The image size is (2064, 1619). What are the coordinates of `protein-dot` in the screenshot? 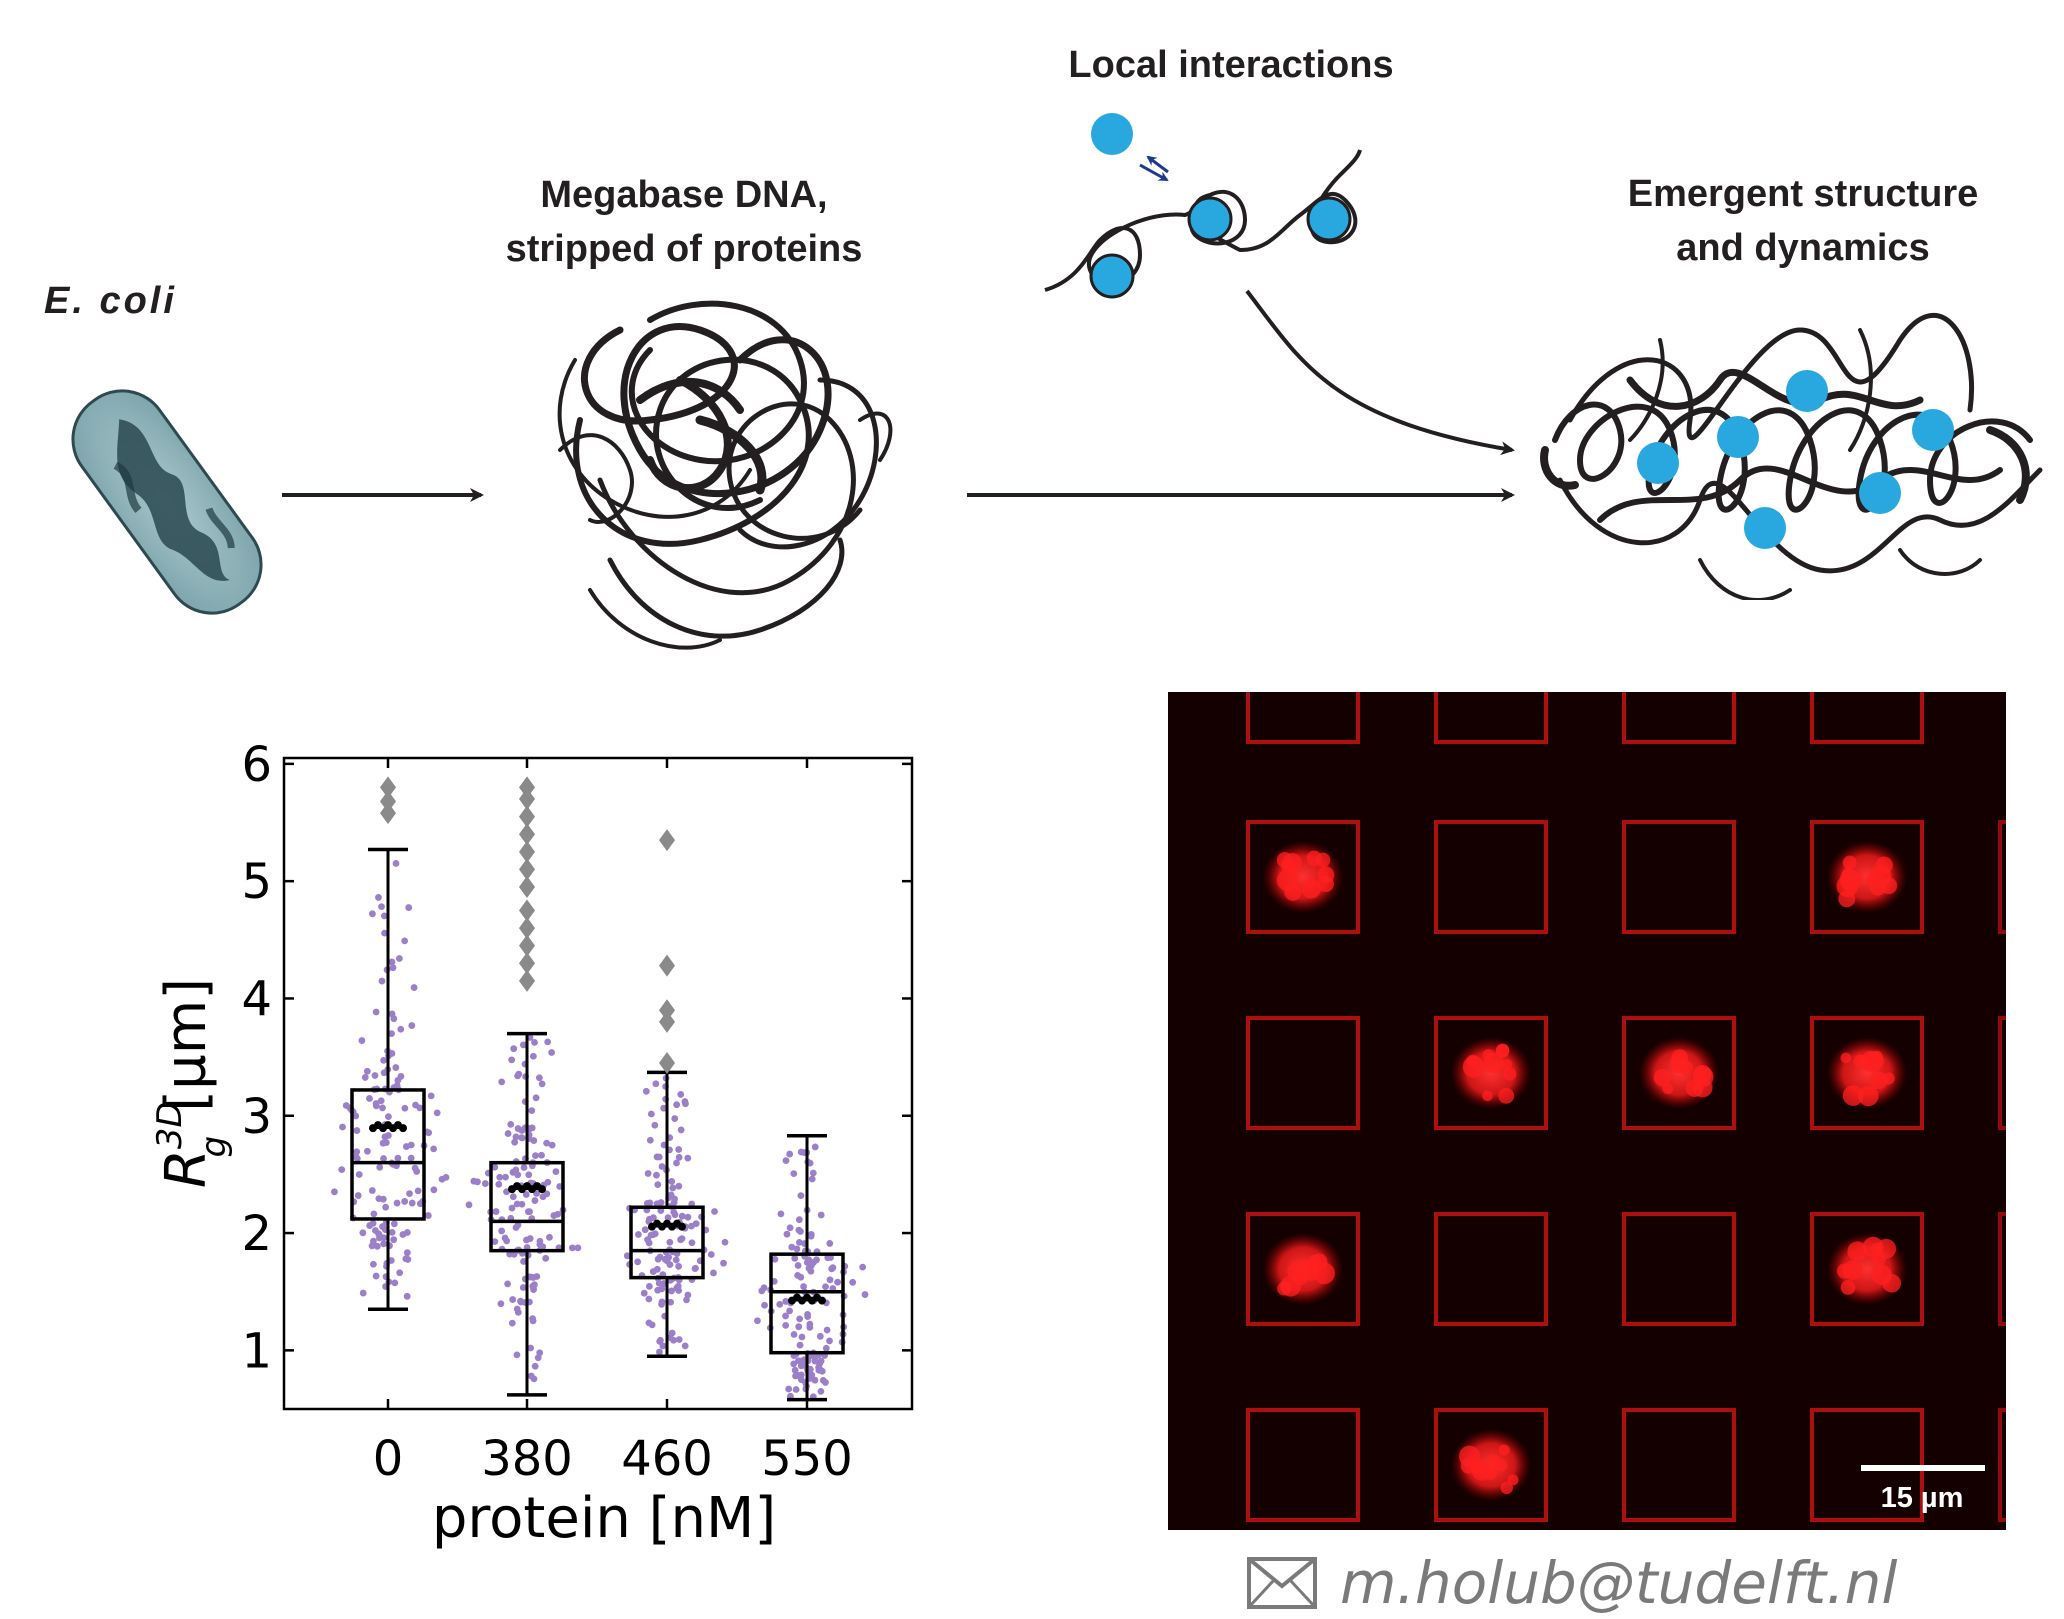 It's located at (1738, 437).